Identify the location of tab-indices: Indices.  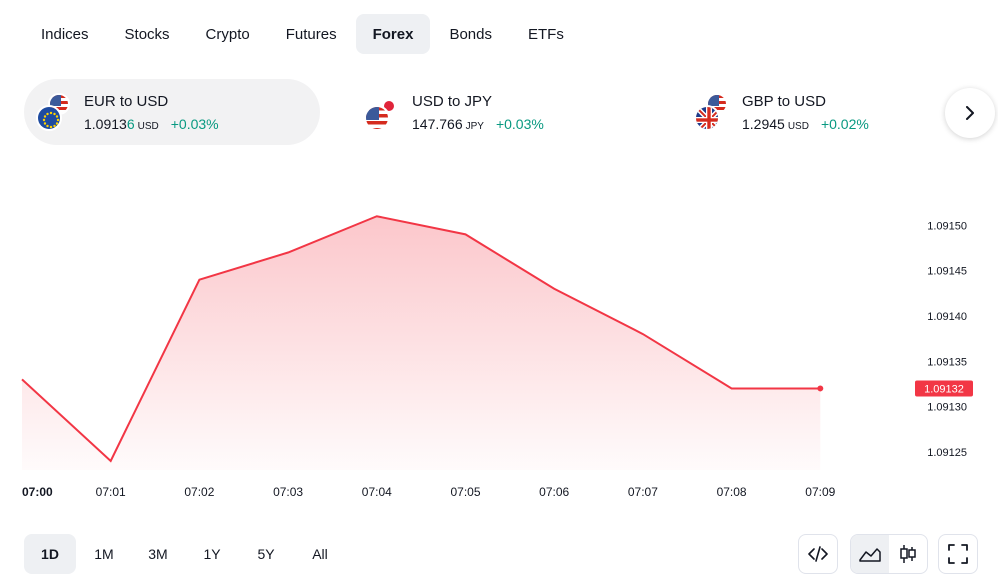
(65, 34).